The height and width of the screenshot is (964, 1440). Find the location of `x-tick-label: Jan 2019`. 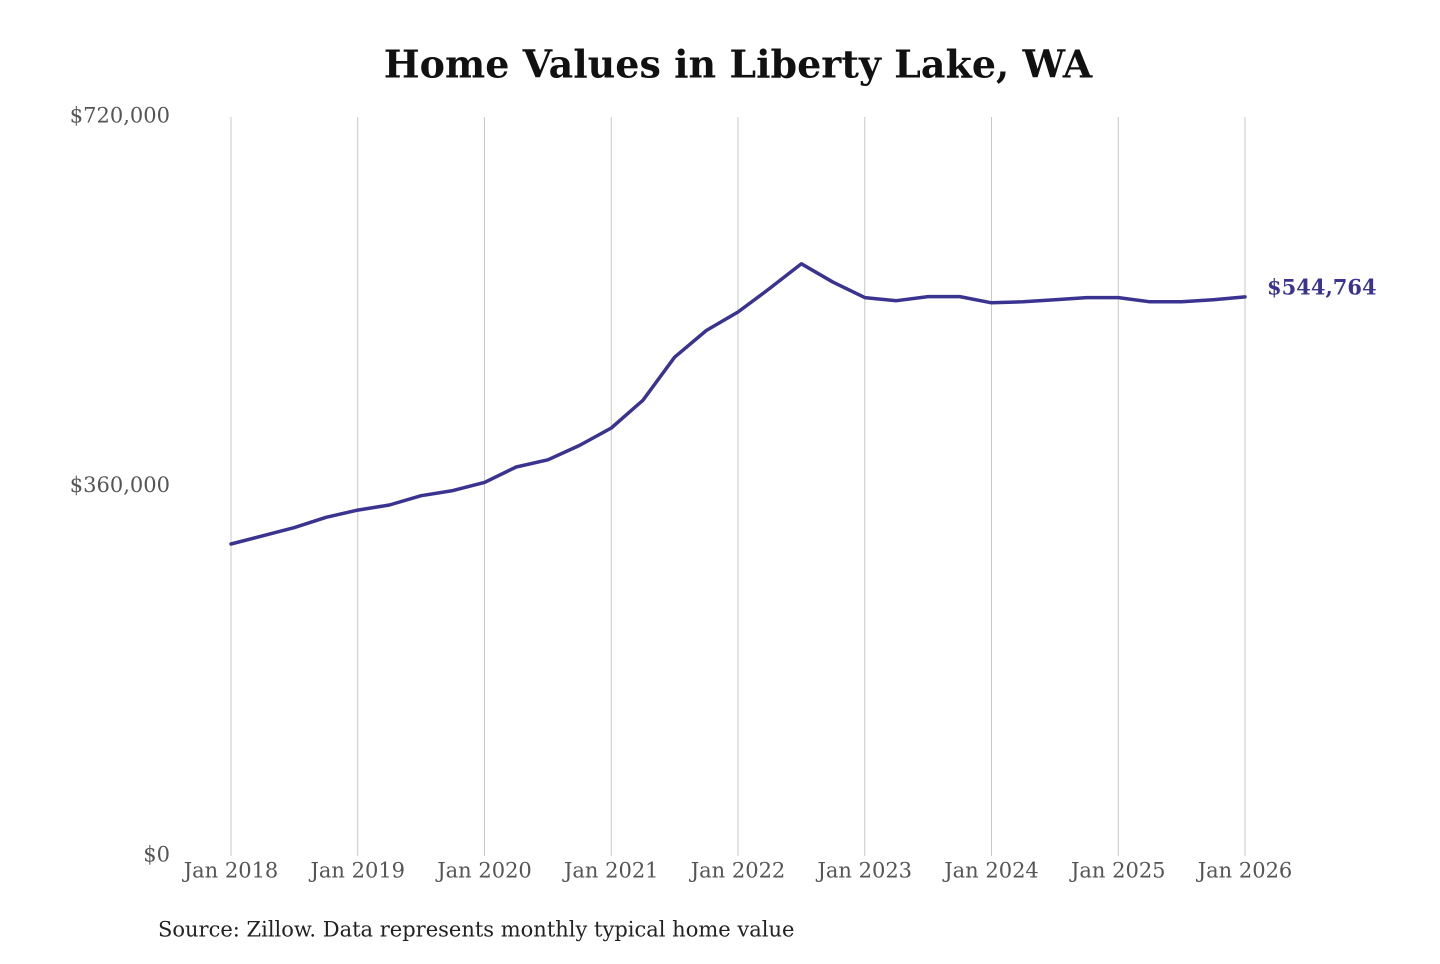

x-tick-label: Jan 2019 is located at coordinates (356, 871).